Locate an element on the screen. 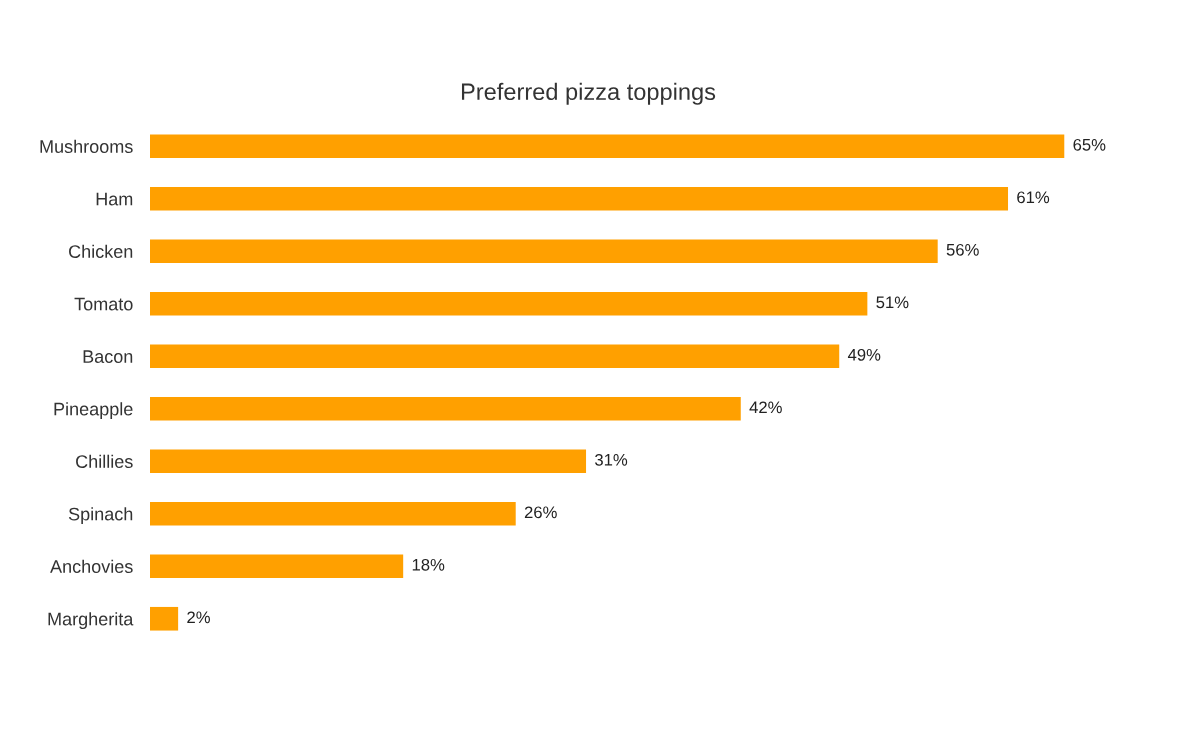  data-label: 65% is located at coordinates (1089, 144).